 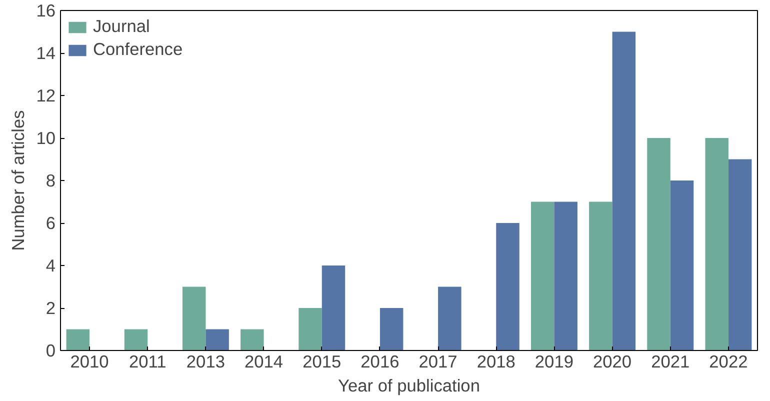 I want to click on x-tick-label: 2021, so click(x=670, y=362).